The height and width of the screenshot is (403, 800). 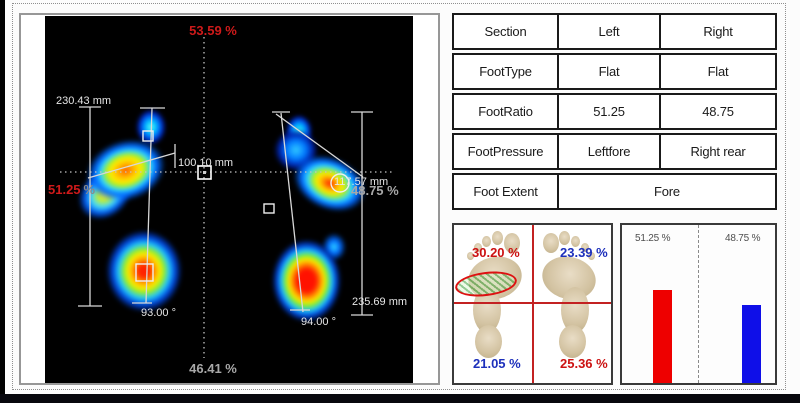 I want to click on table-row: Section Left Right, so click(x=614, y=31).